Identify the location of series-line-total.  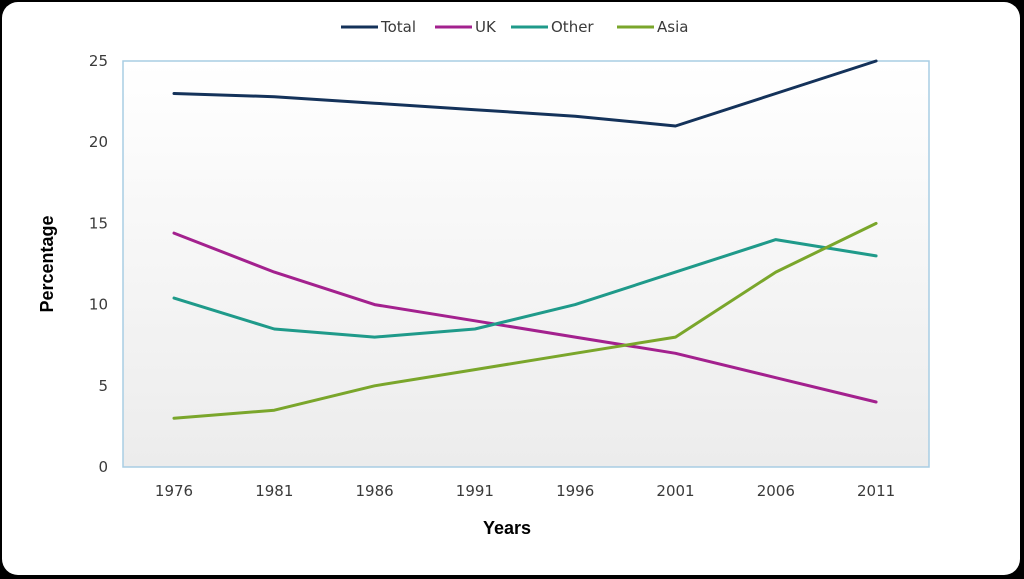
(525, 93).